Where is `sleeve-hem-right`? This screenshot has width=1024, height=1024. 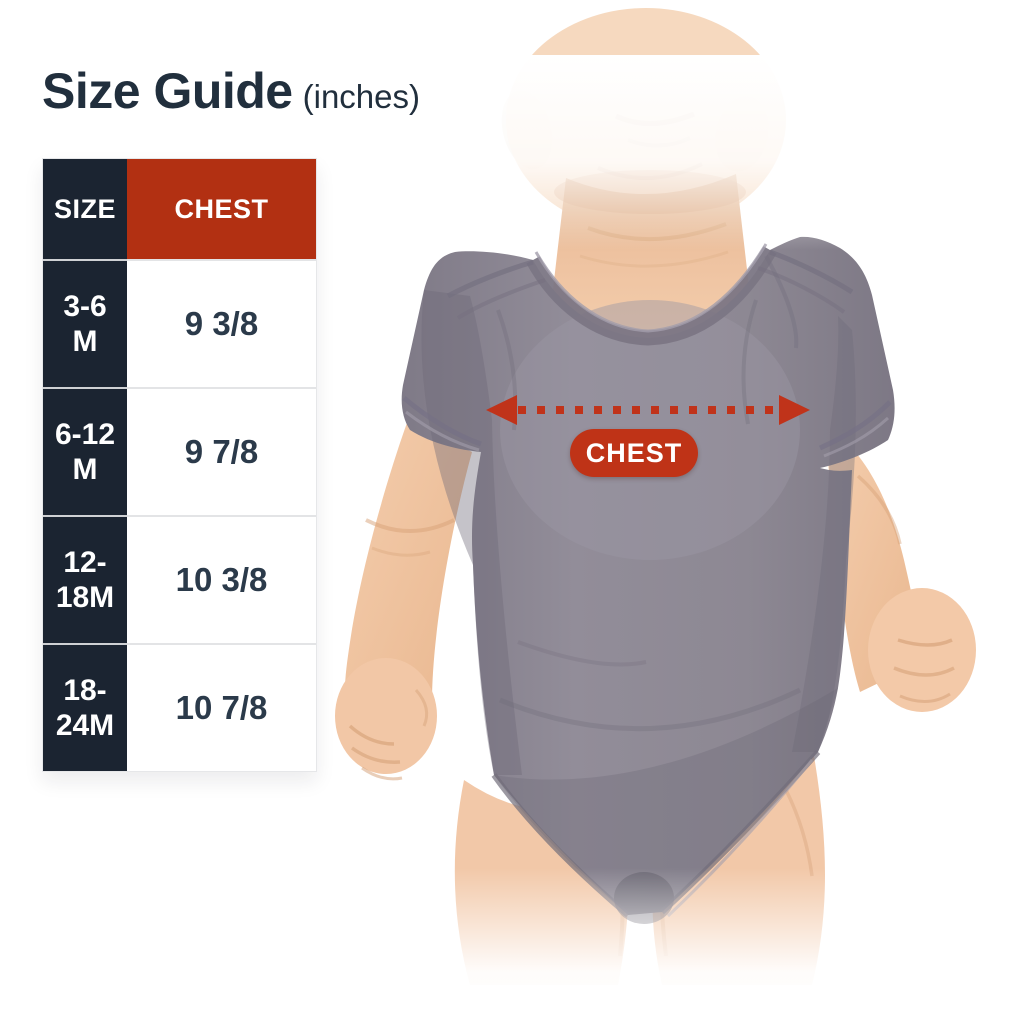
sleeve-hem-right is located at coordinates (855, 425).